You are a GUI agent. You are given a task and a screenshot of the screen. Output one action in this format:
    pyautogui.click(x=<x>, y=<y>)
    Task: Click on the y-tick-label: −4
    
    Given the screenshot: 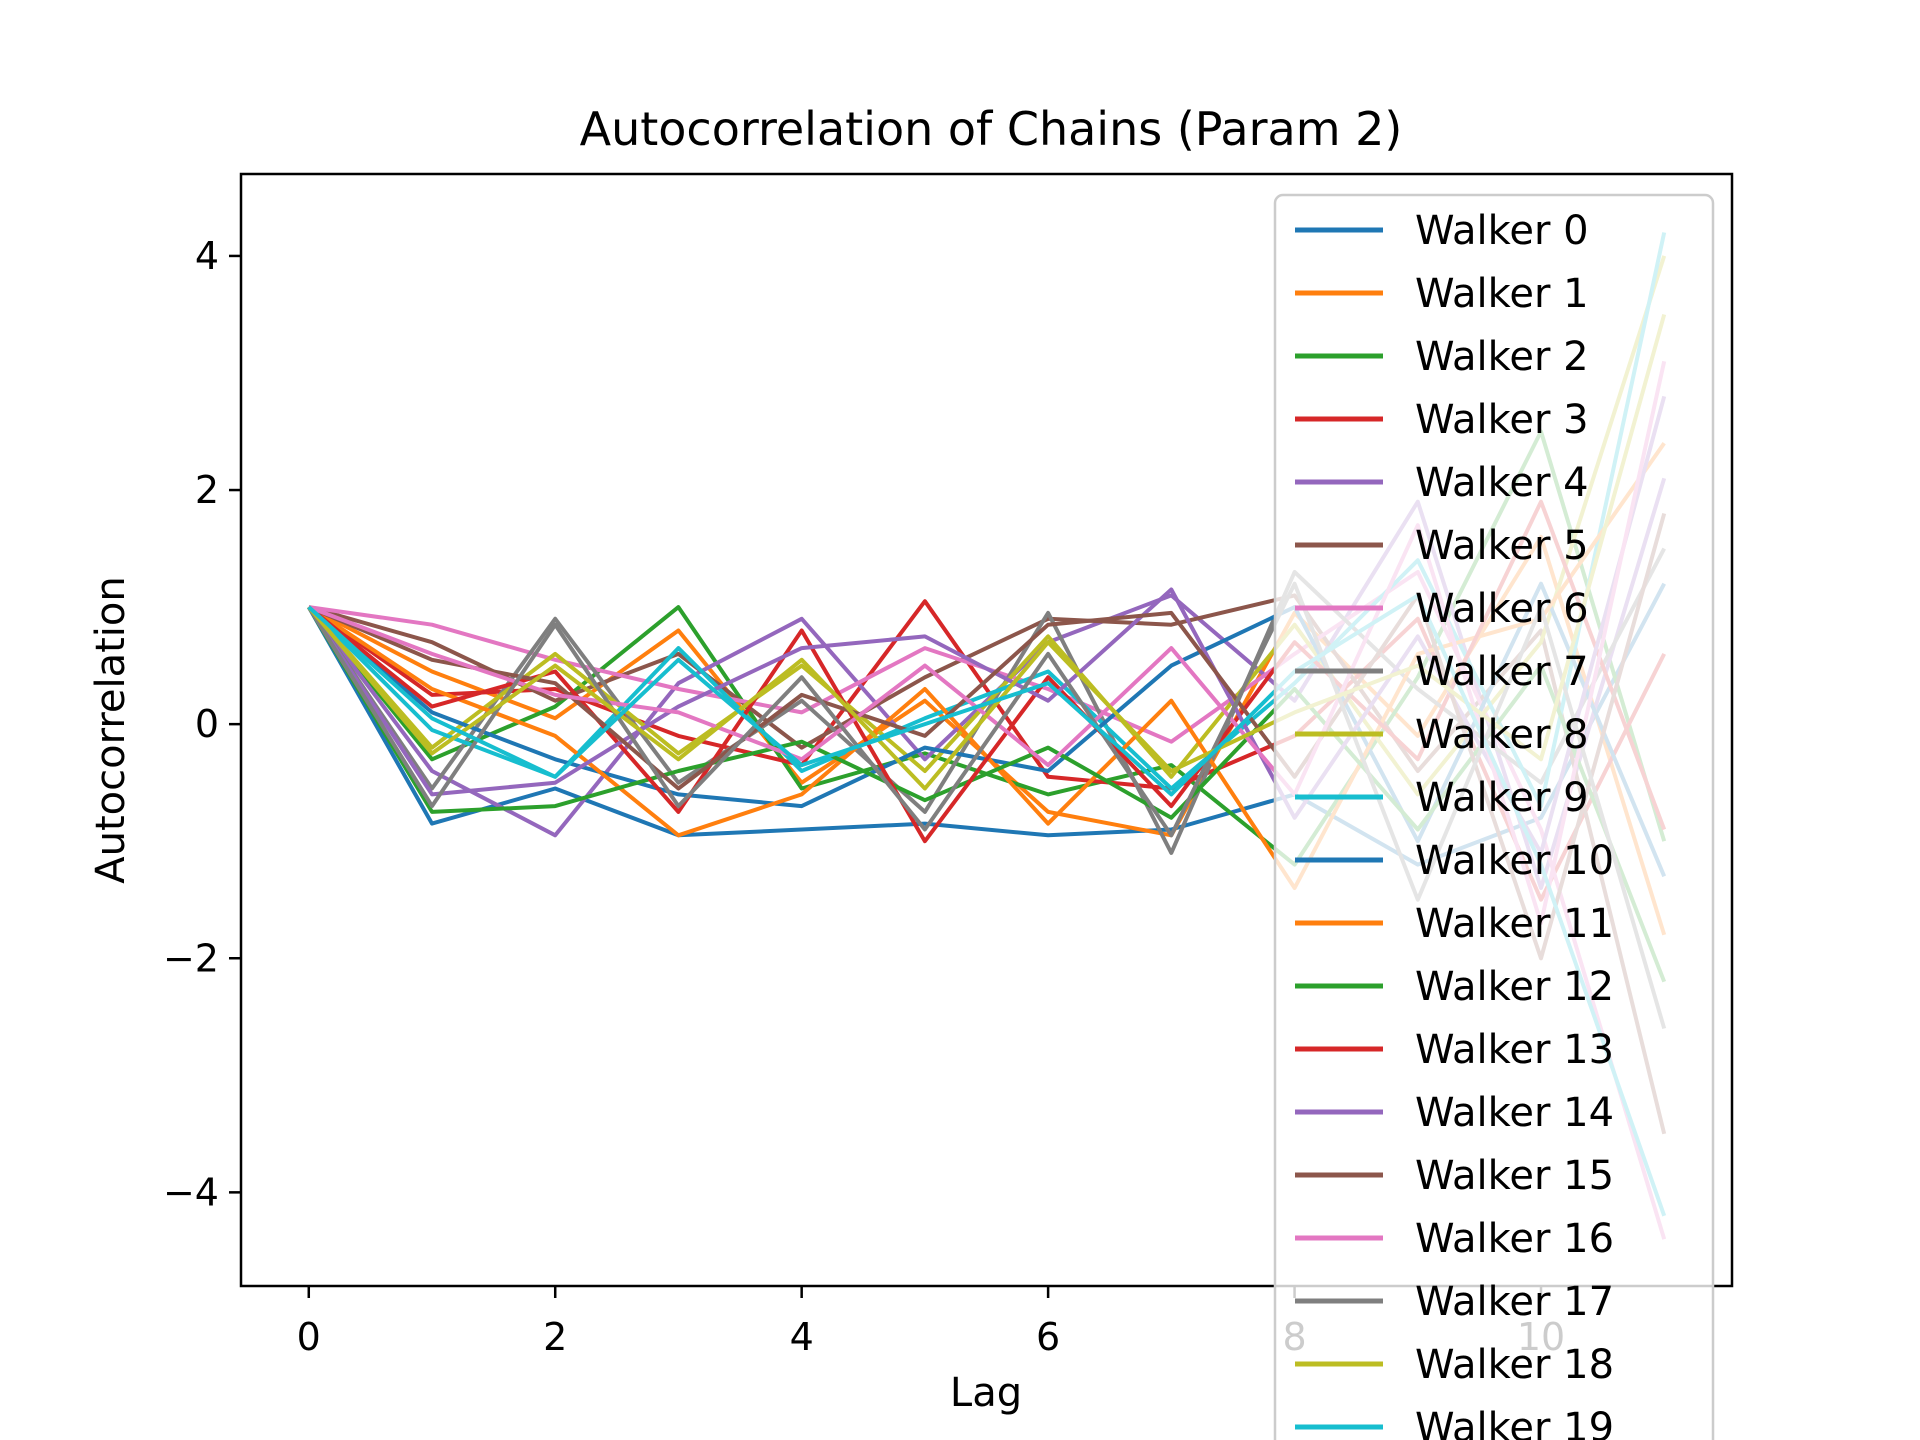 What is the action you would take?
    pyautogui.click(x=191, y=1192)
    